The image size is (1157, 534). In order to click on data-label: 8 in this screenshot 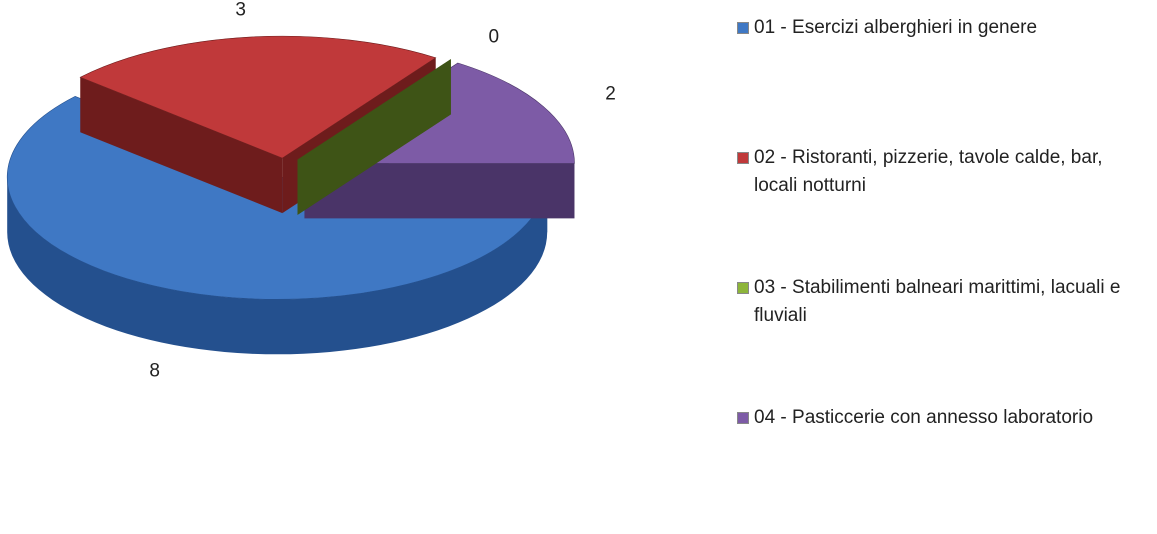, I will do `click(154, 370)`.